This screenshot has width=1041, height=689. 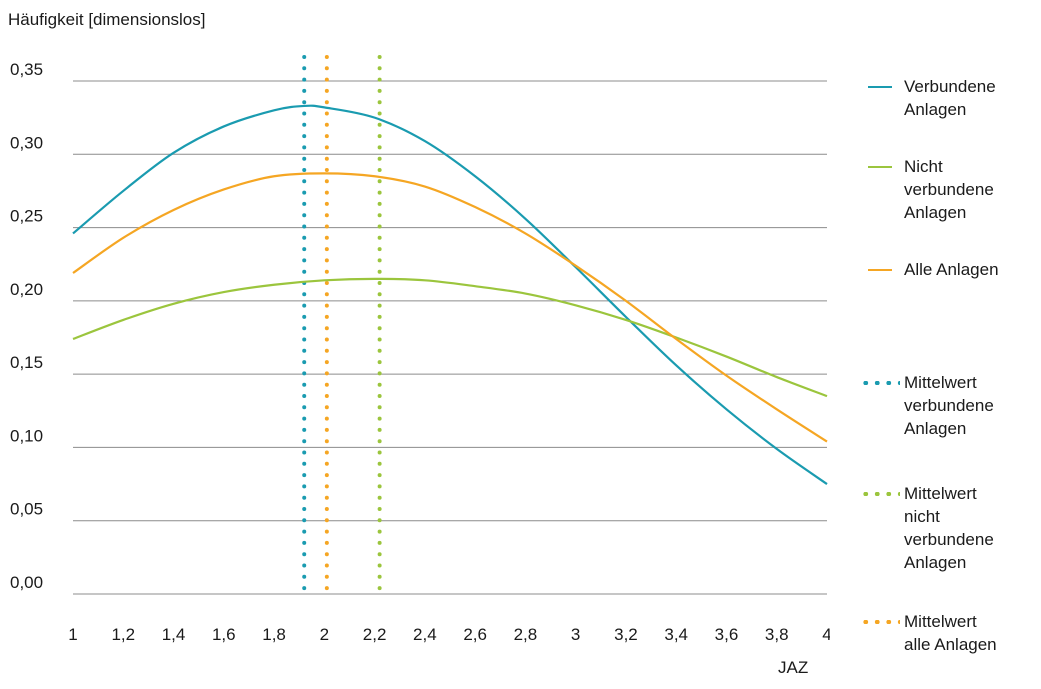 I want to click on x-axis-title: JAZ, so click(x=793, y=667).